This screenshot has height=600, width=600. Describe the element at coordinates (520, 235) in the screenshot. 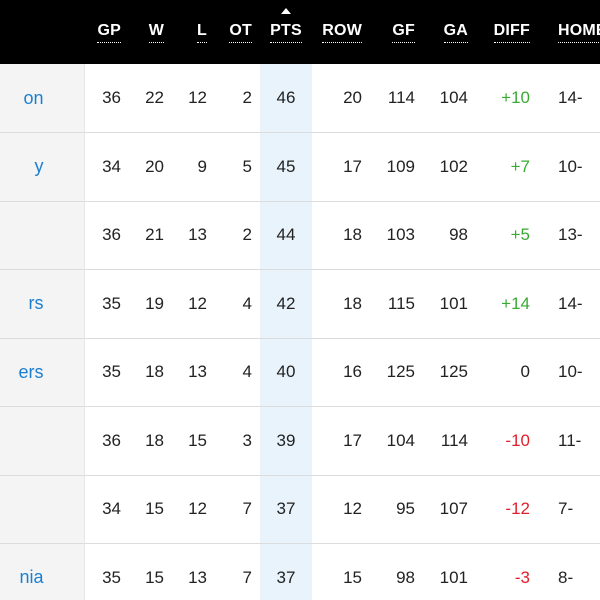

I see `diff-cell: +5` at that location.